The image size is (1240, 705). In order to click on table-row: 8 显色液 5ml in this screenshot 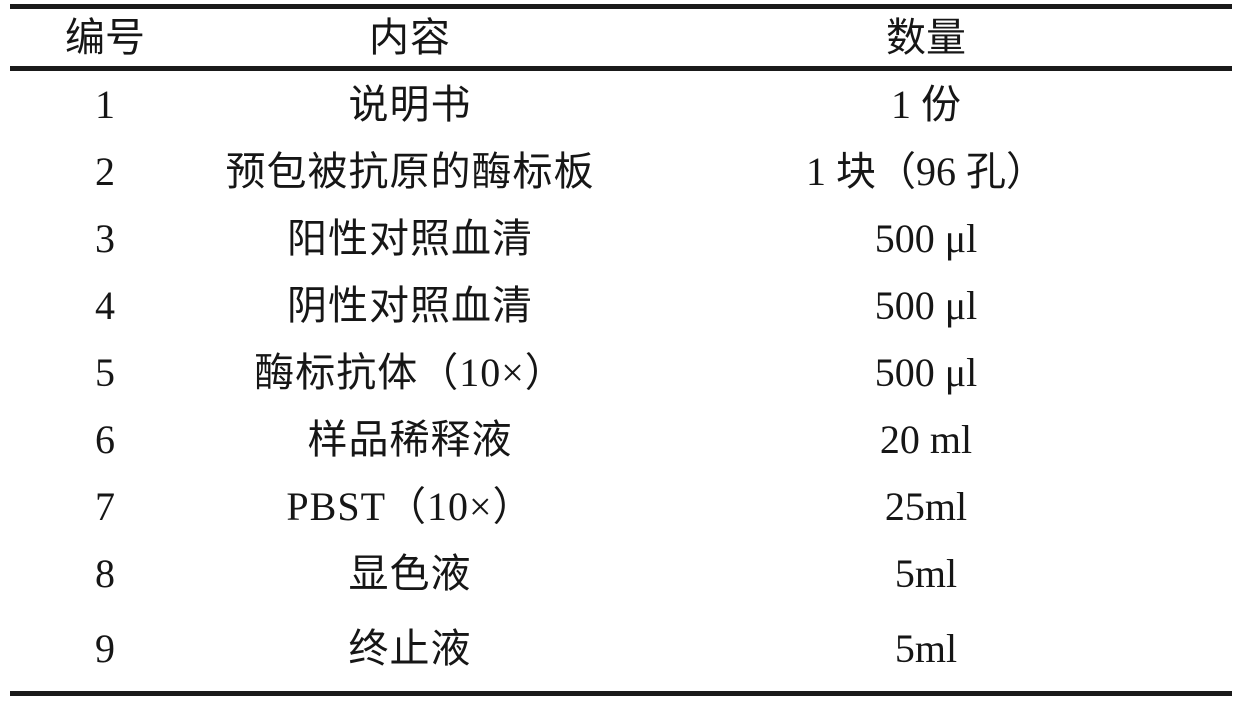, I will do `click(621, 573)`.